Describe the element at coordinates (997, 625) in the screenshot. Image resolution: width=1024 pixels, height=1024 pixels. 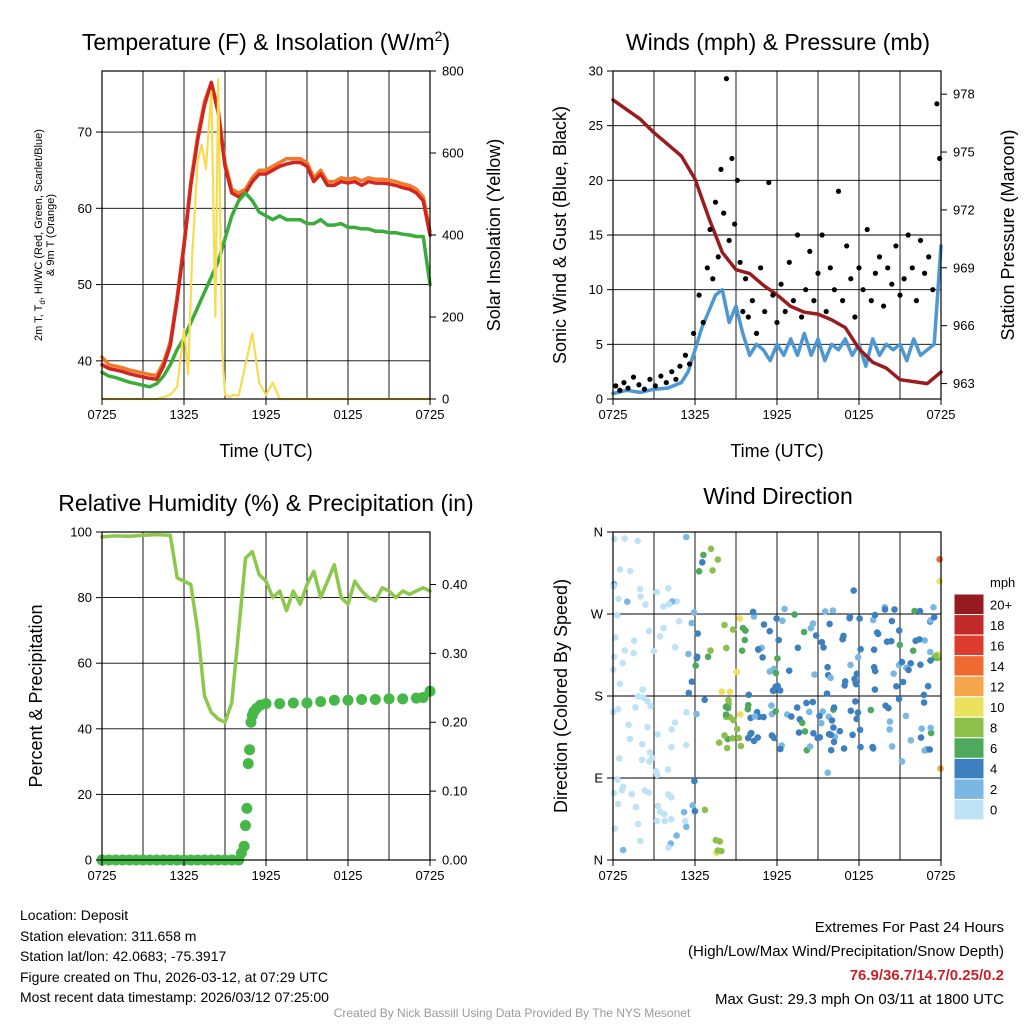
I see `colorbar-level-label: 18` at that location.